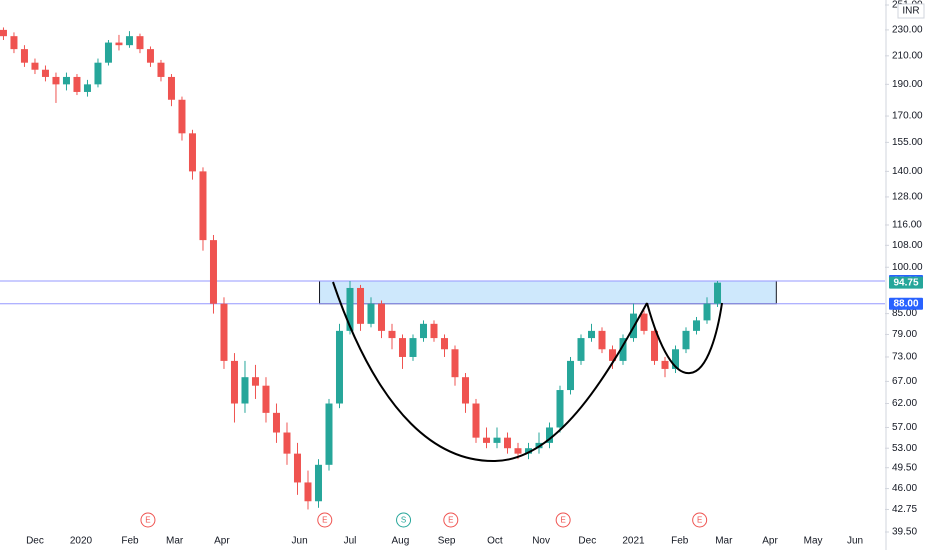 This screenshot has width=932, height=550. What do you see at coordinates (81, 541) in the screenshot?
I see `x-tick-label: 2020` at bounding box center [81, 541].